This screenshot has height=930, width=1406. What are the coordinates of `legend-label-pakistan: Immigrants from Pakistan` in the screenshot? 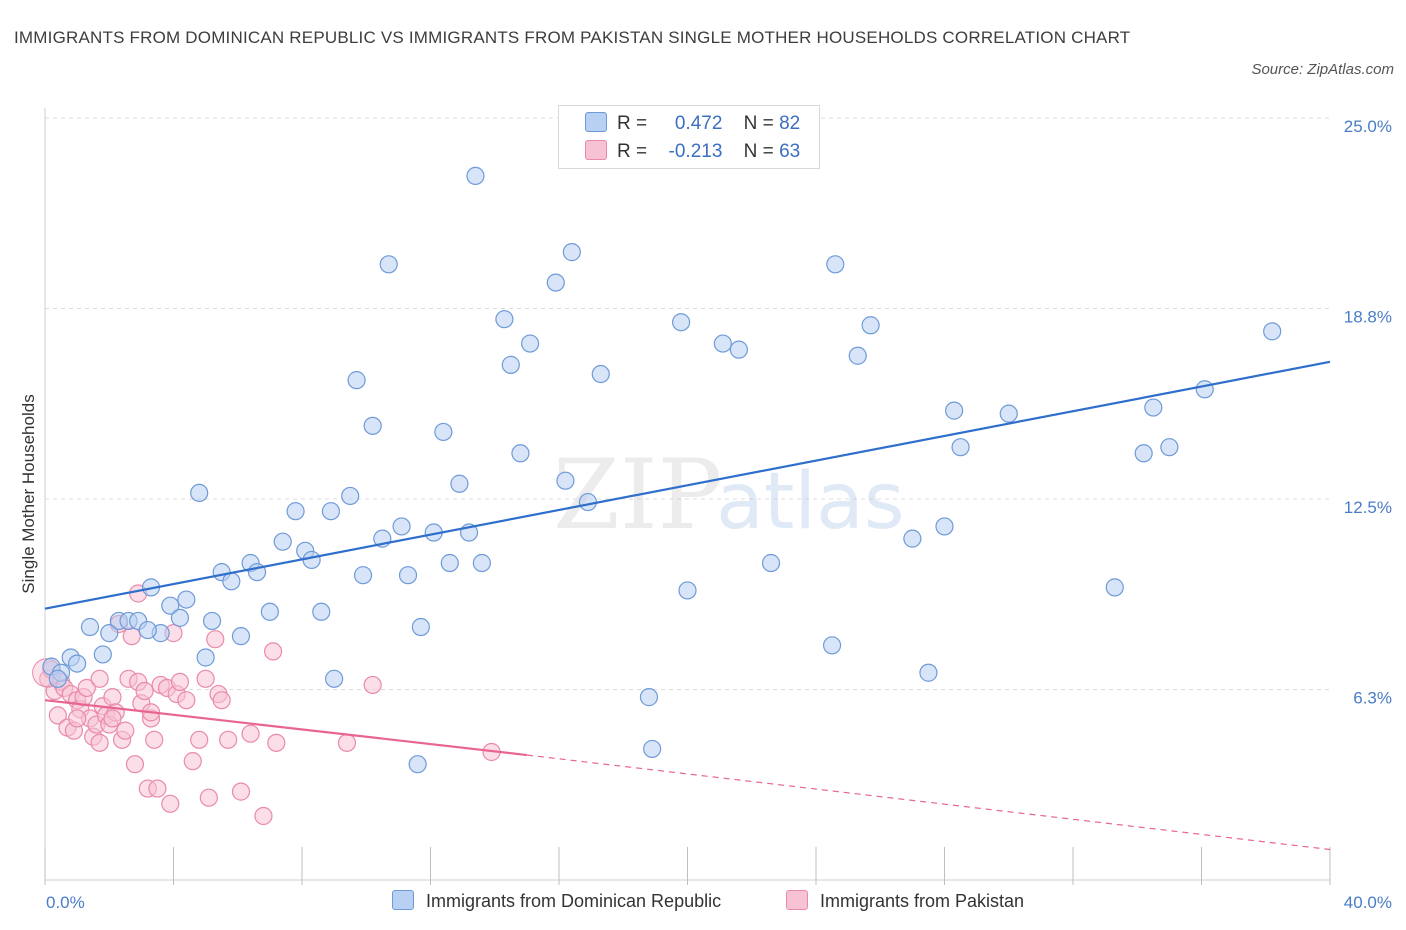 It's located at (922, 901).